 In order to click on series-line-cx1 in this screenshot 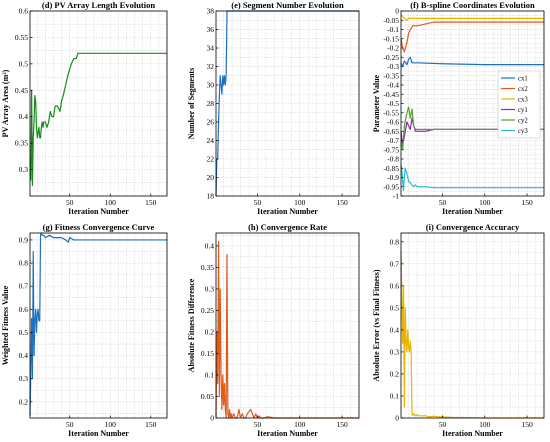, I will do `click(472, 62)`.